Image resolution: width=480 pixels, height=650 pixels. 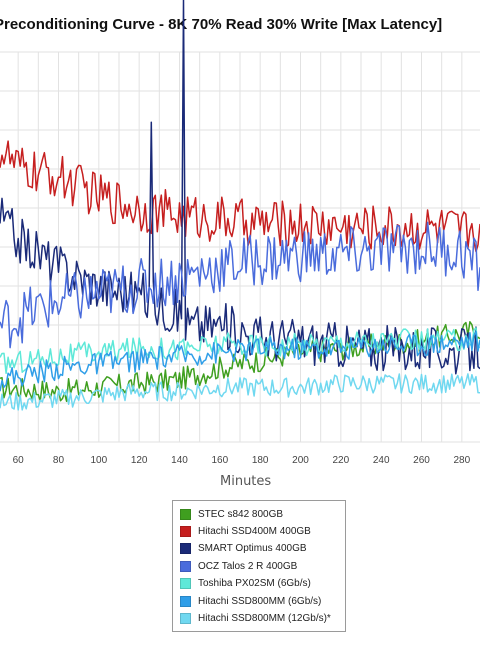 I want to click on series-line-hitachi-ssd800mm-12gb-s-, so click(x=240, y=392).